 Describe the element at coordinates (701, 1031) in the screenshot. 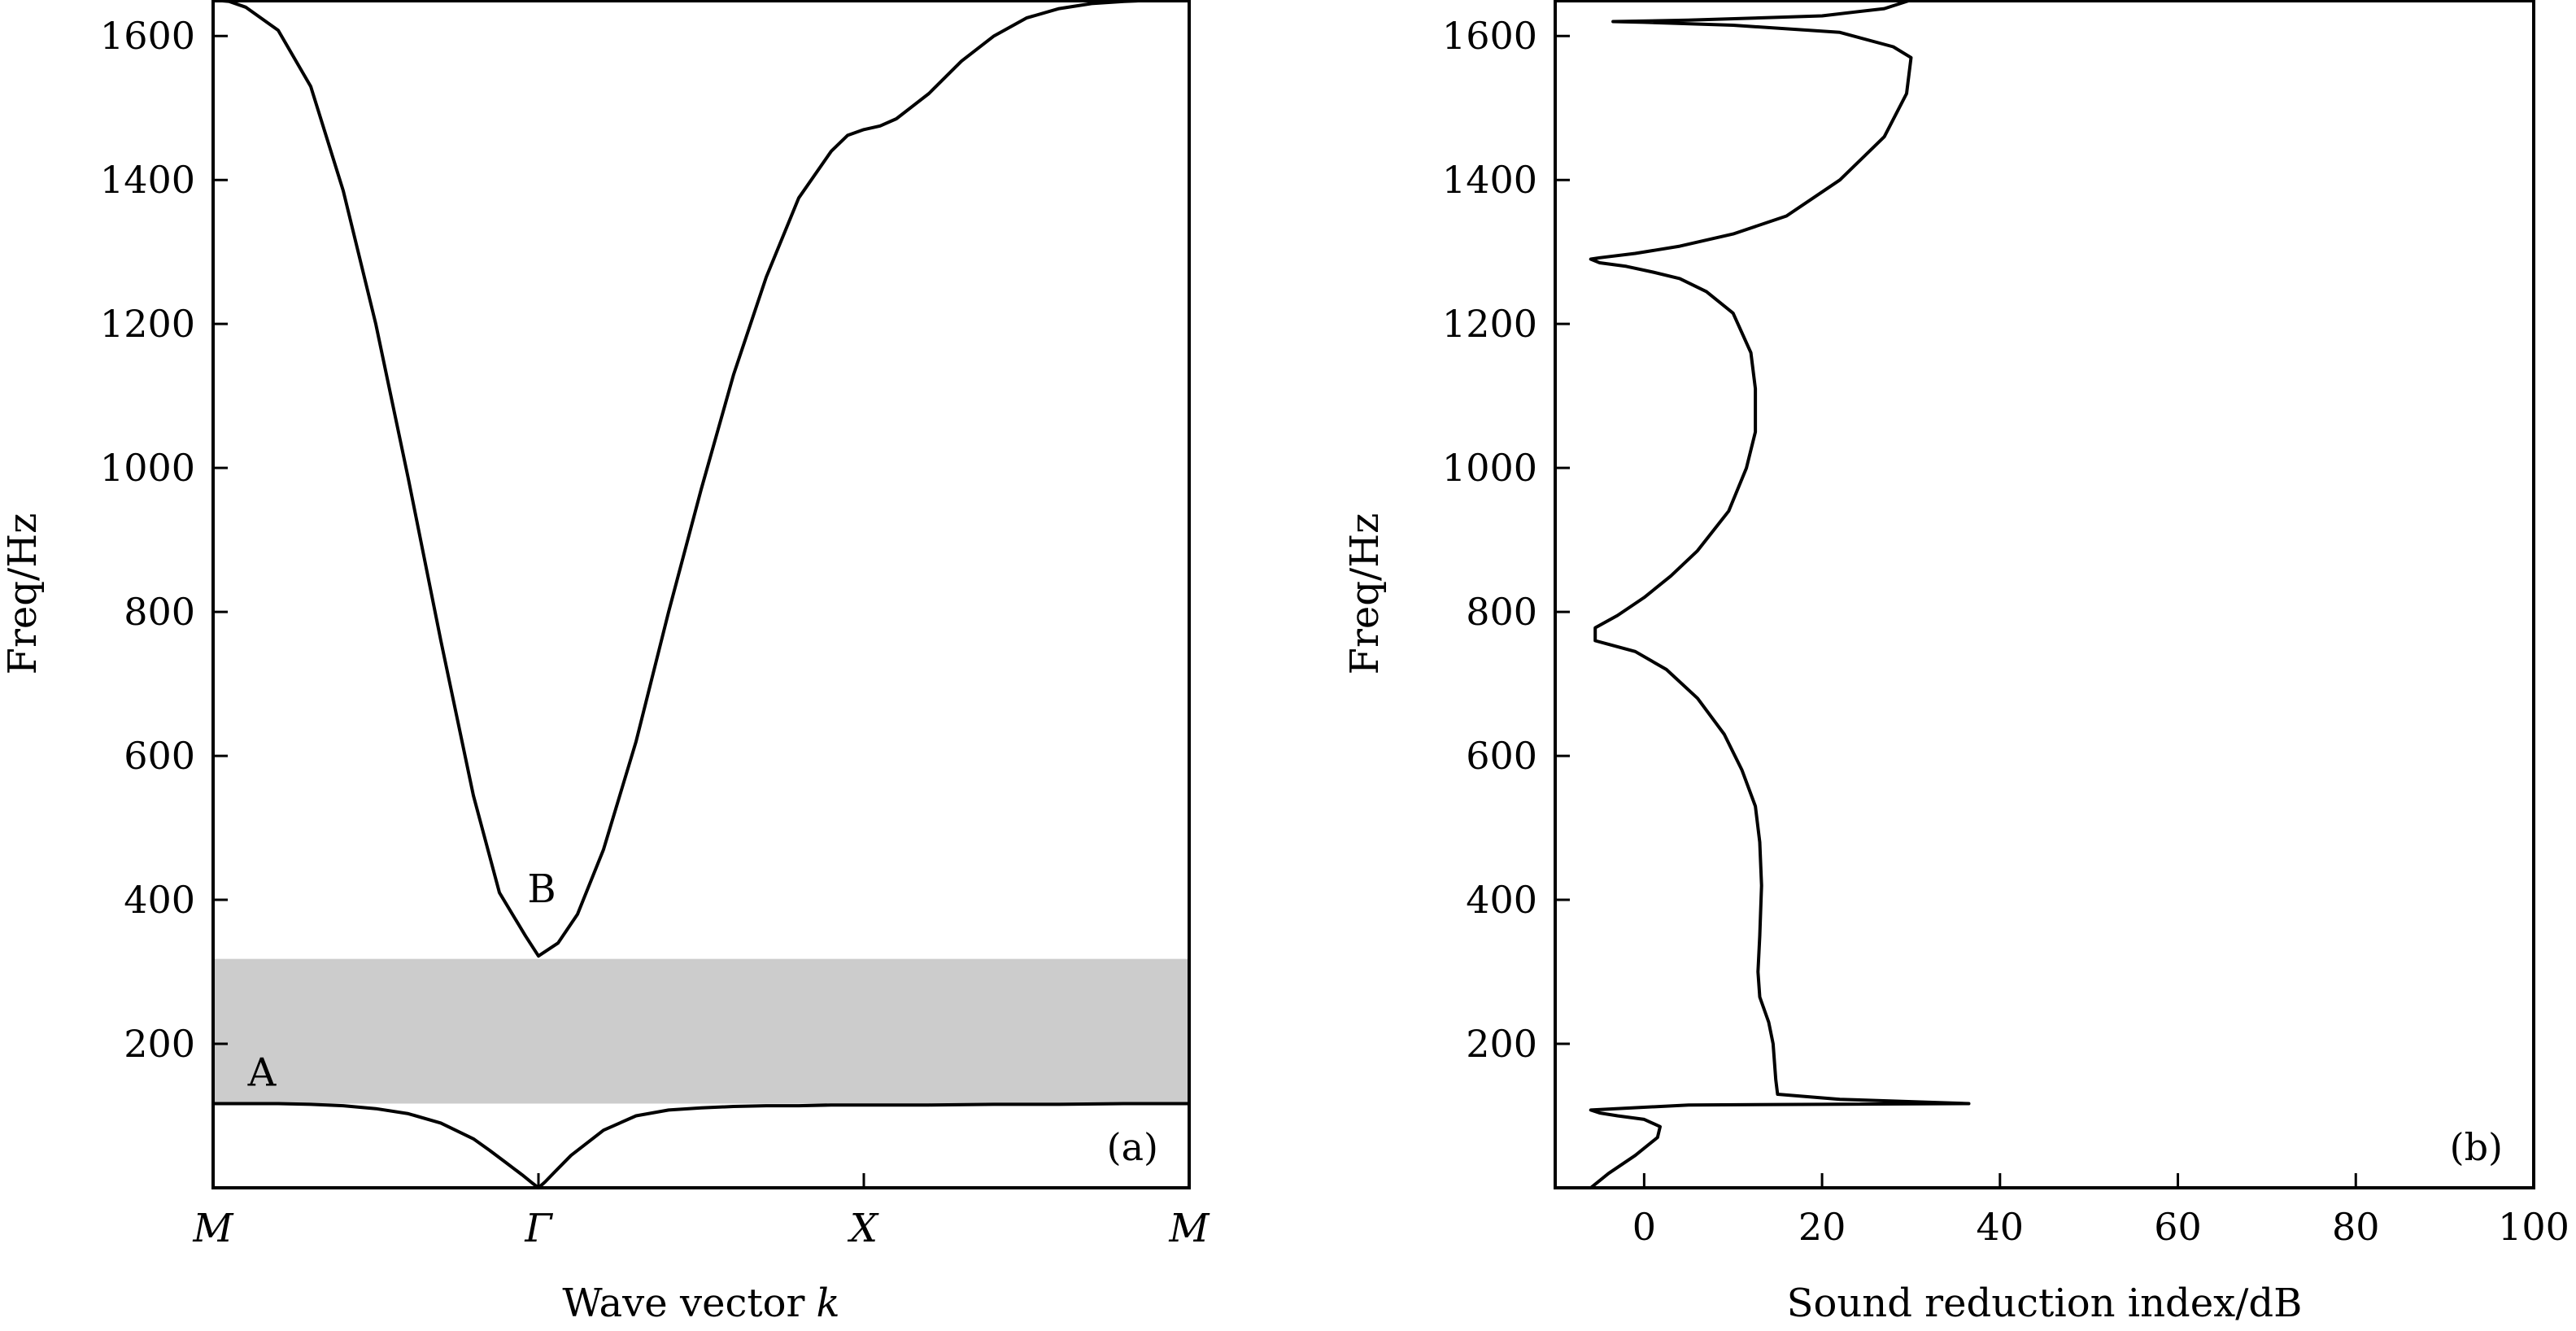

I see `band-gap-region` at that location.